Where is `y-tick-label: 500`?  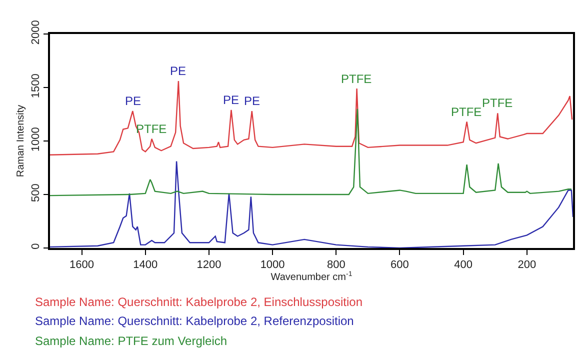 y-tick-label: 500 is located at coordinates (36, 193).